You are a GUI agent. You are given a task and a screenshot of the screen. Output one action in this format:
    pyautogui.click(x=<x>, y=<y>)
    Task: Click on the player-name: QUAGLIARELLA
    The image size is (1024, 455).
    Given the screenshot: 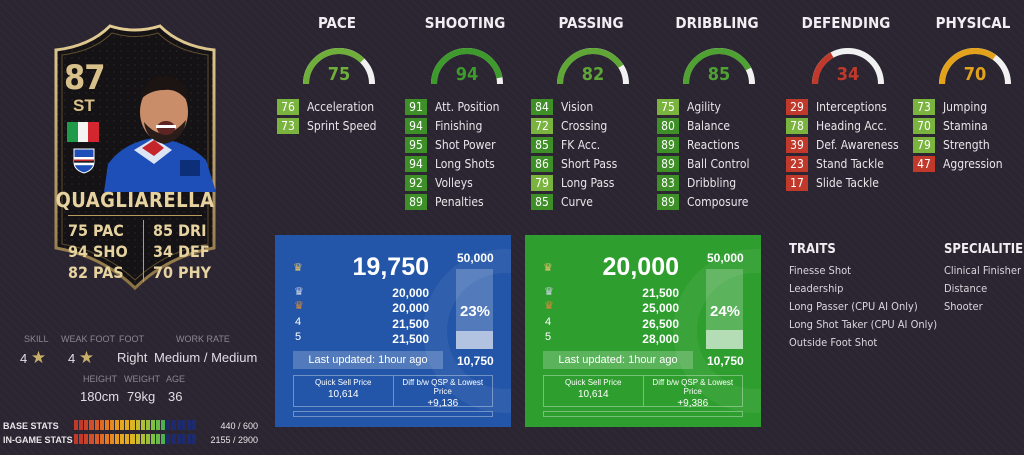 What is the action you would take?
    pyautogui.click(x=135, y=200)
    